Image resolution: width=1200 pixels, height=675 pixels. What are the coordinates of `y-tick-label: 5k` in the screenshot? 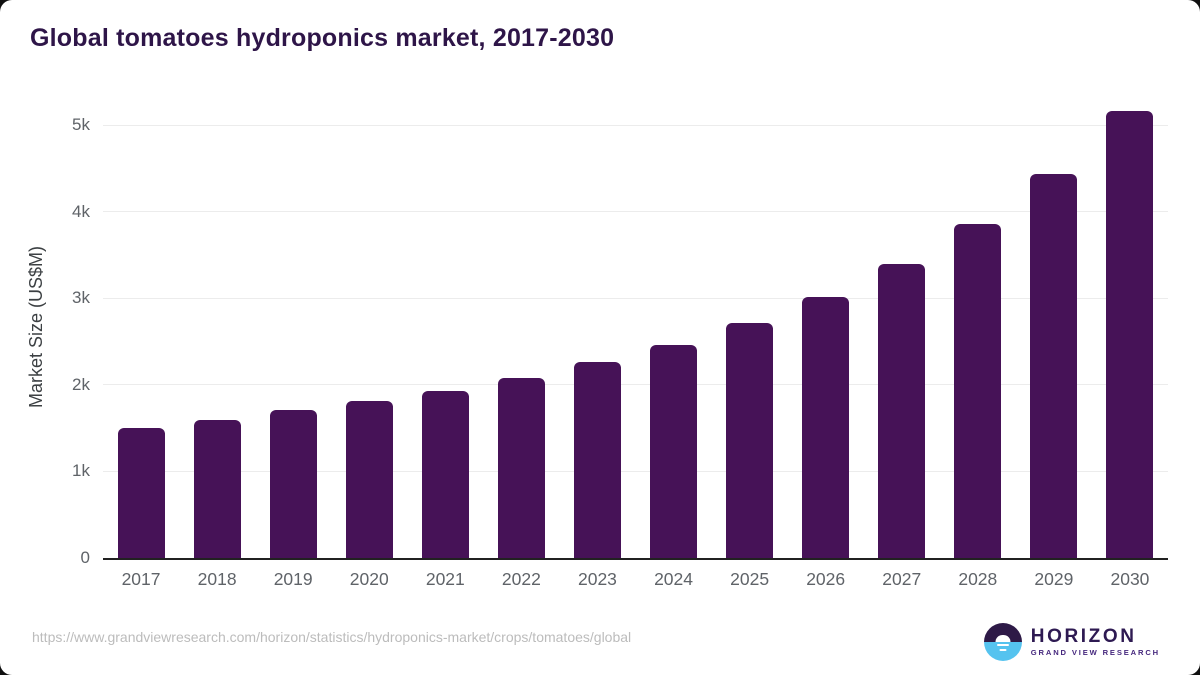 It's located at (81, 125).